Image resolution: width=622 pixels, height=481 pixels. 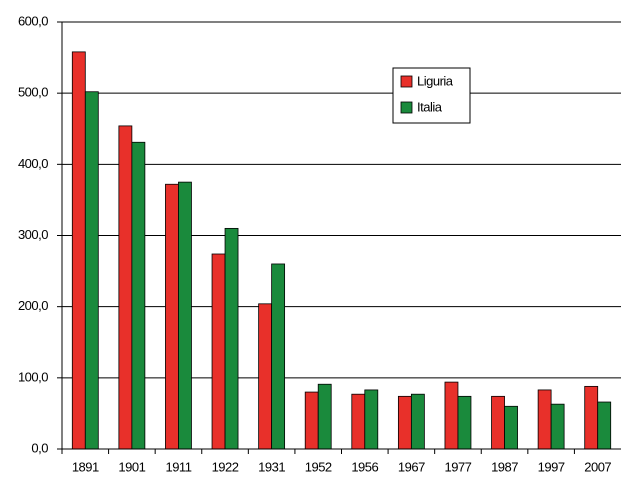 I want to click on y-tick-label: 0,0, so click(x=39, y=447).